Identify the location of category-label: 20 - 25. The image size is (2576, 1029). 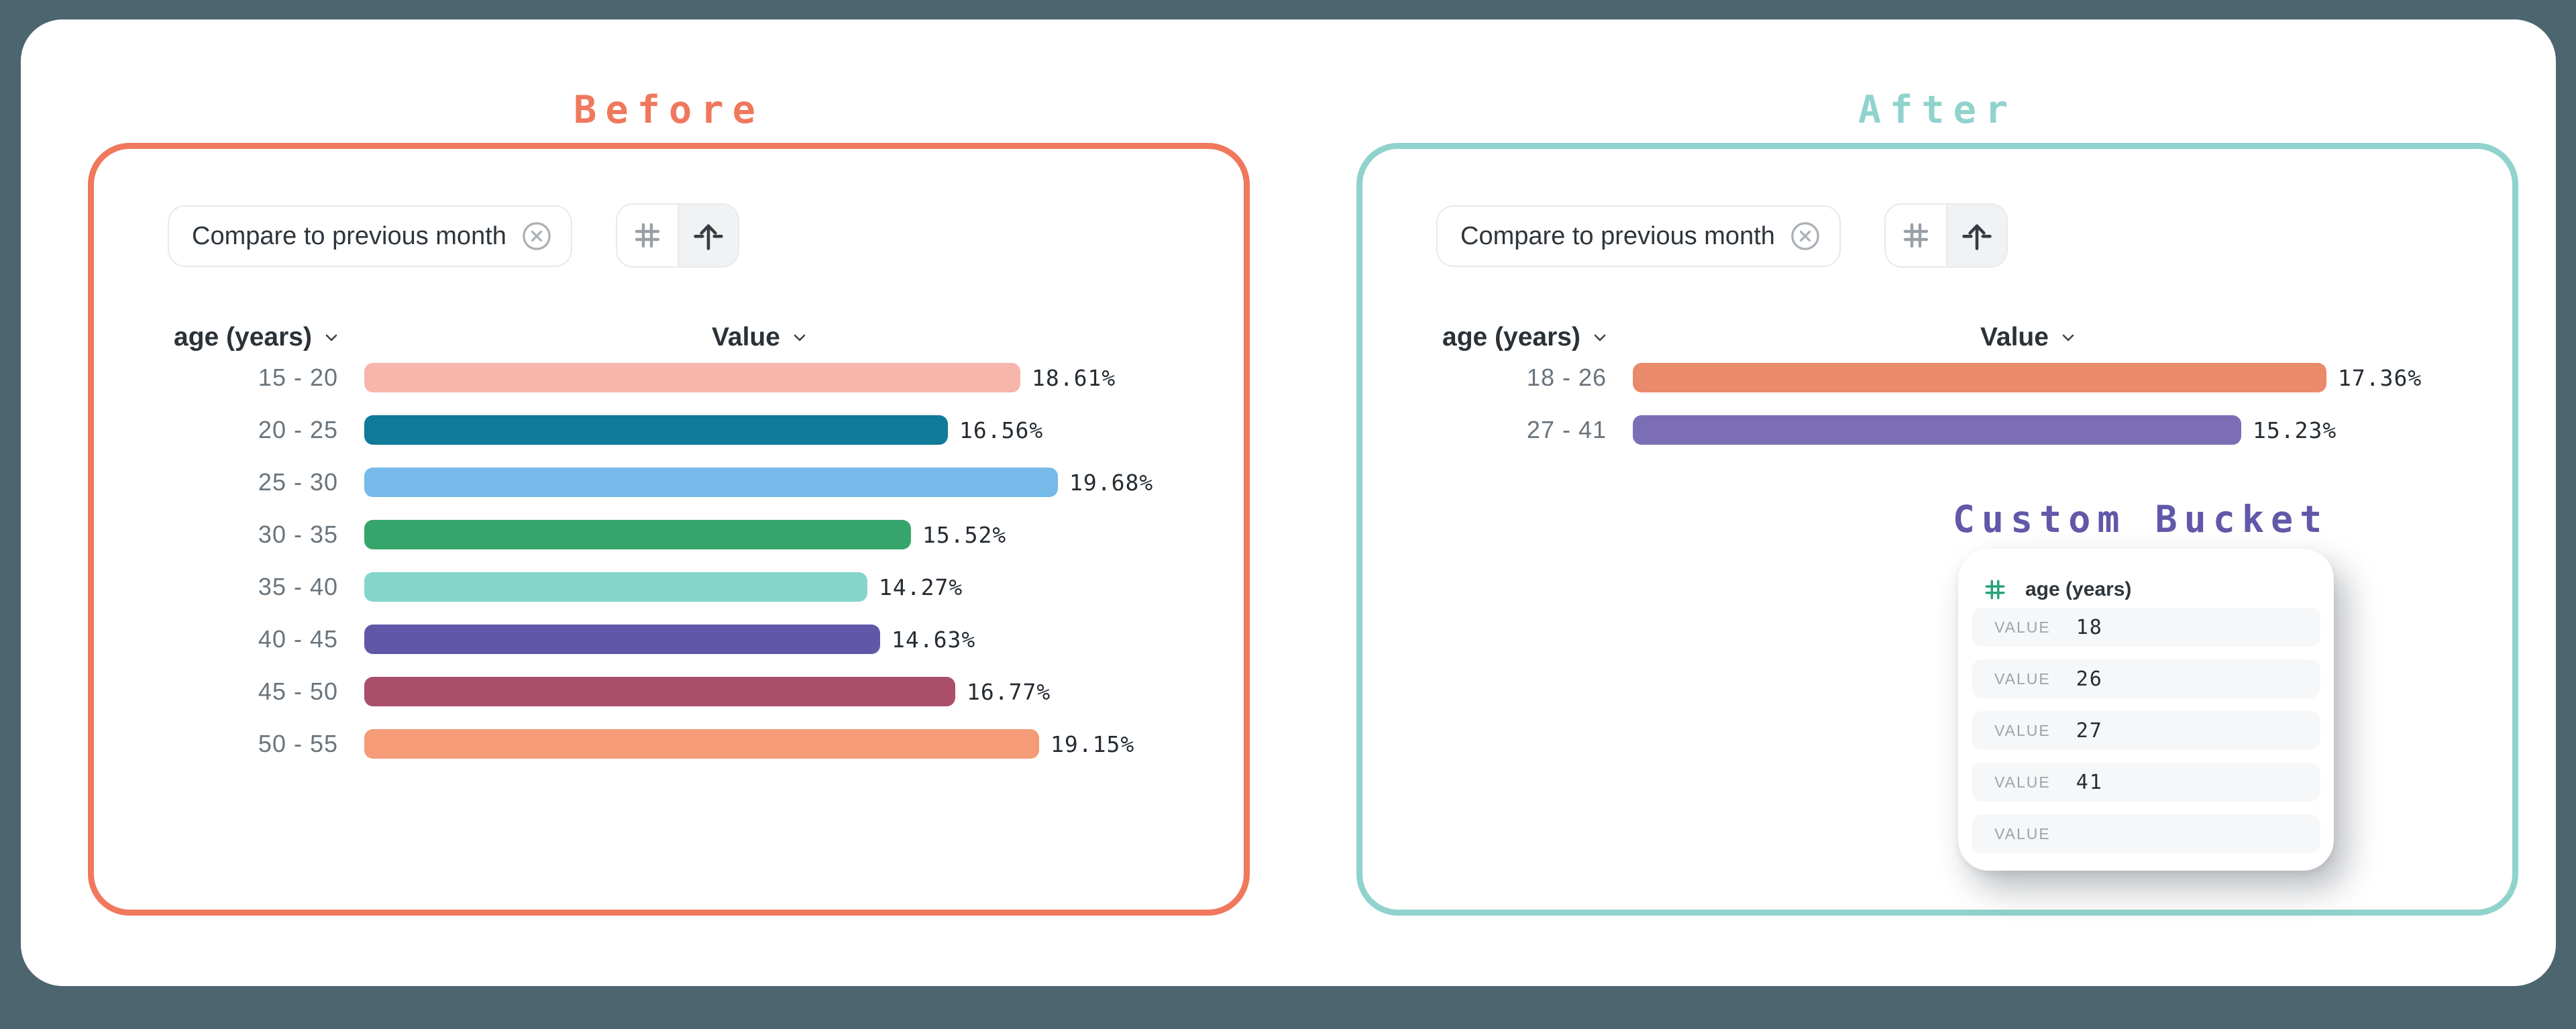
(298, 429).